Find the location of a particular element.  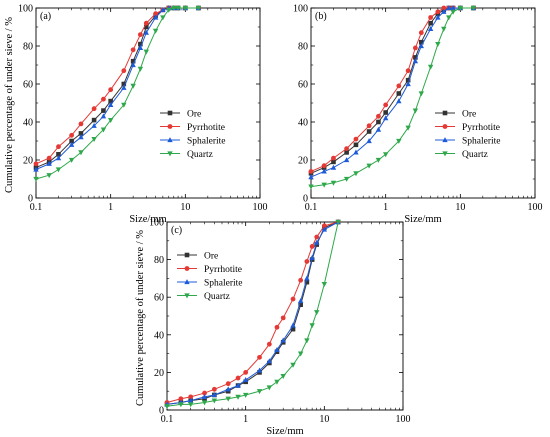

series-pyrrhotite is located at coordinates (252, 312).